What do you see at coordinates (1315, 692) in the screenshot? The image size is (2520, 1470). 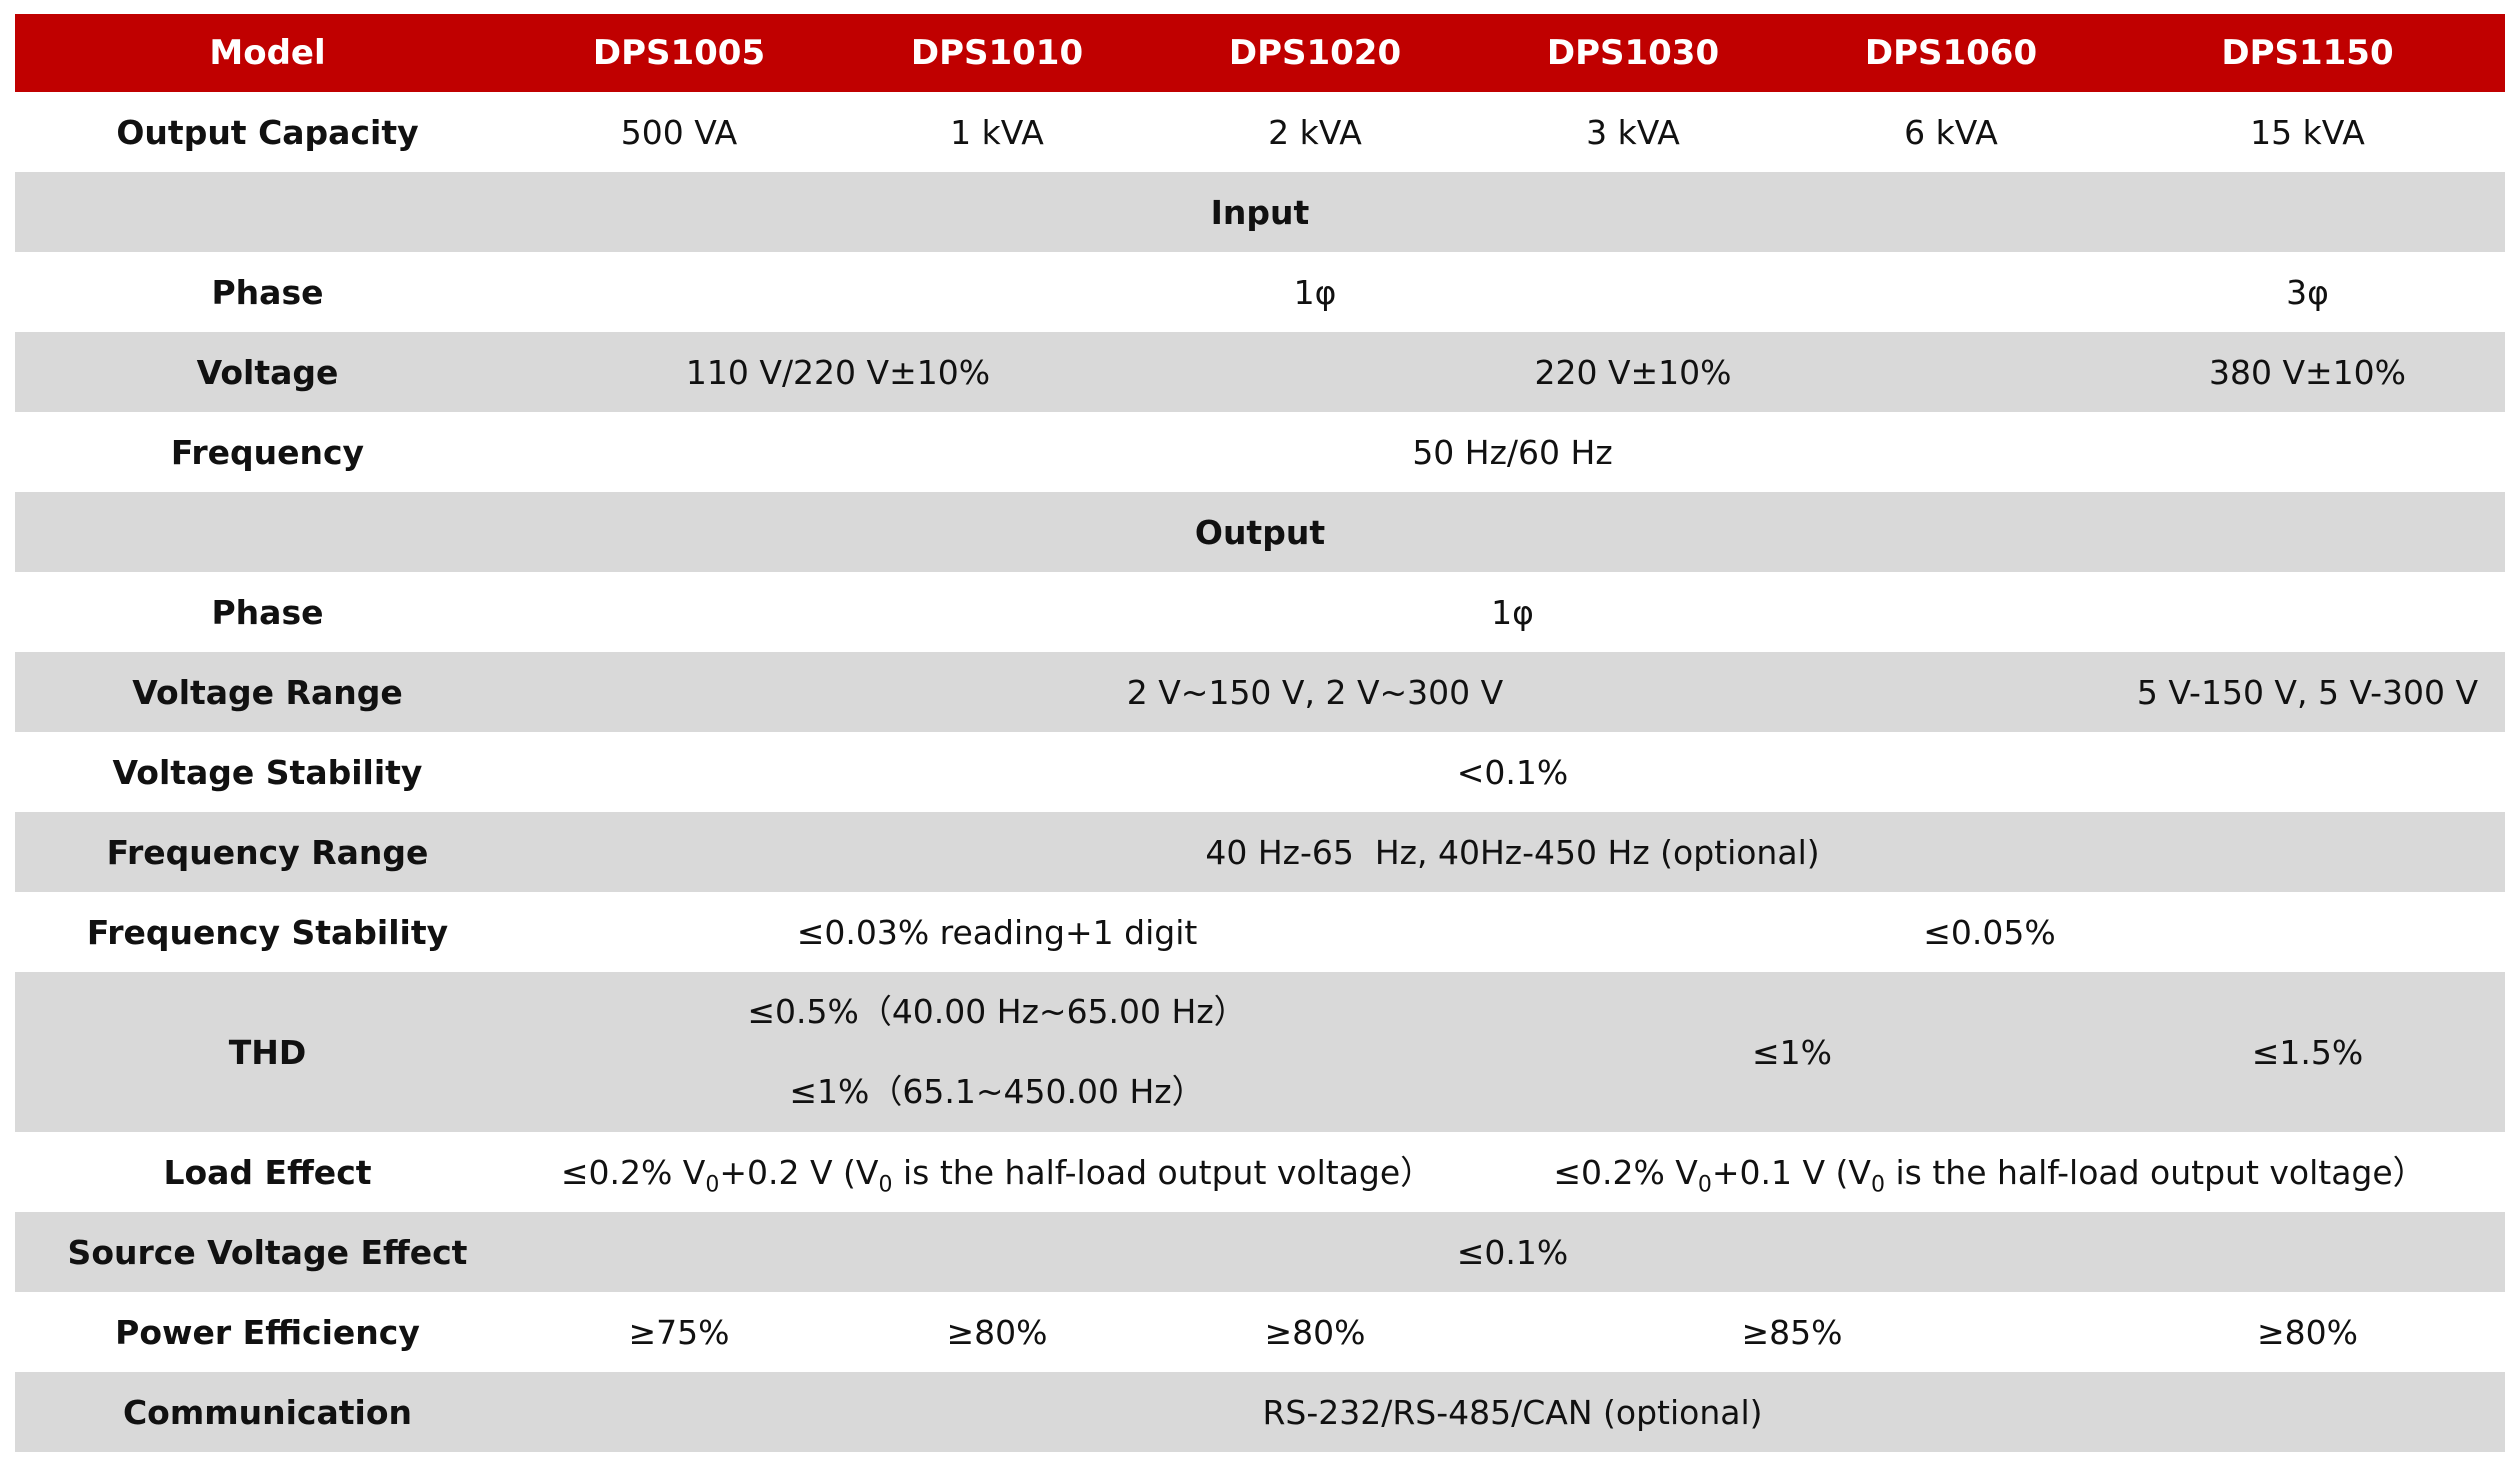 I see `cell-value: 2 V~150 V, 2 V~300 V` at bounding box center [1315, 692].